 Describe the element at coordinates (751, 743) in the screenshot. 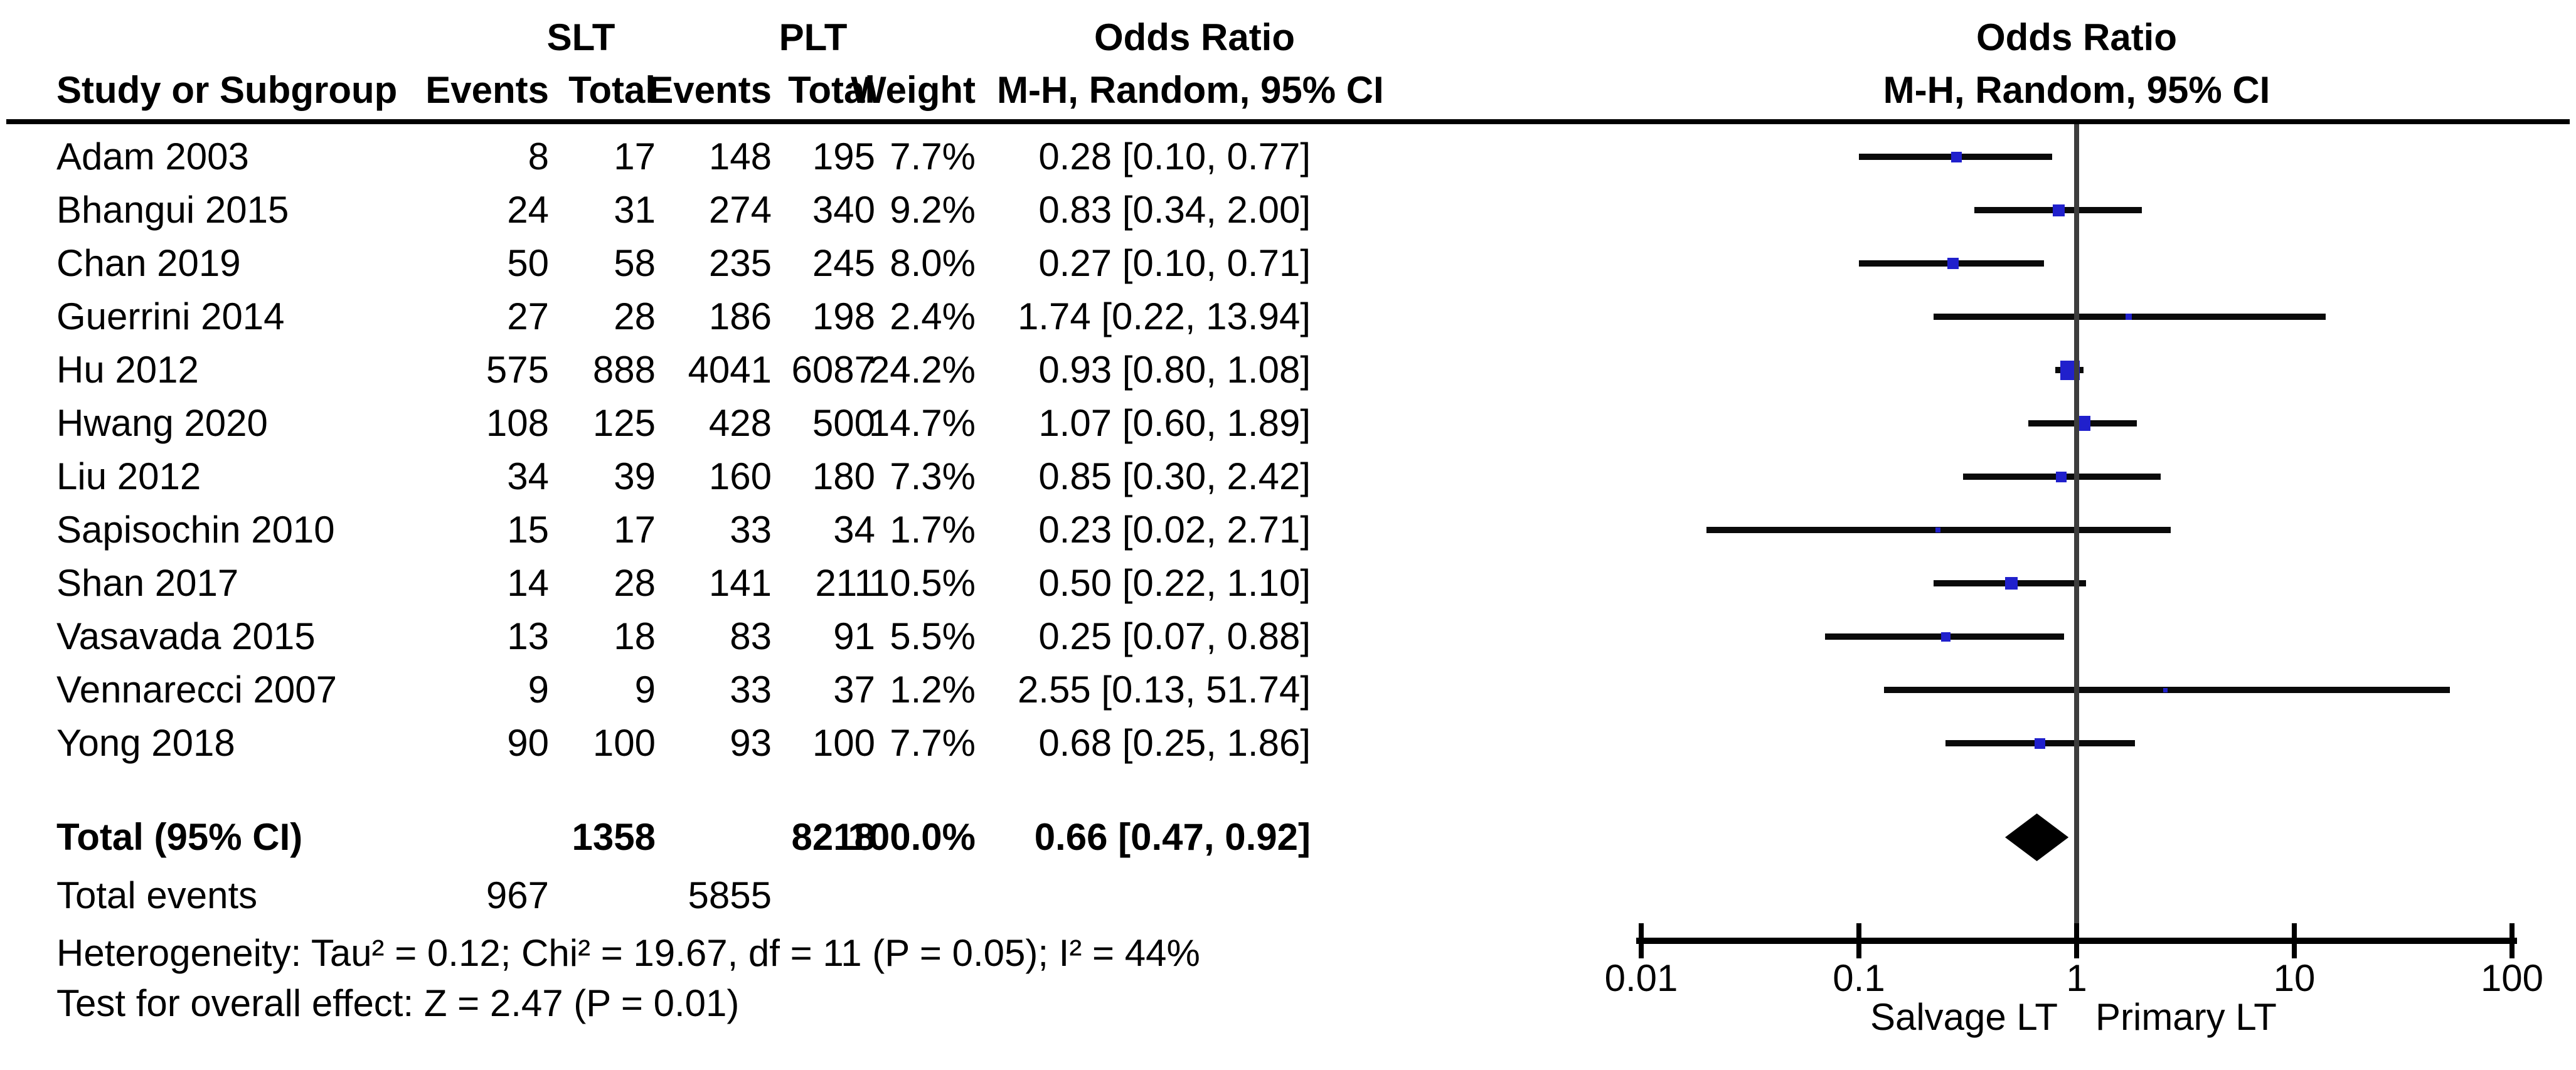

I see `plt-events-value: 93` at that location.